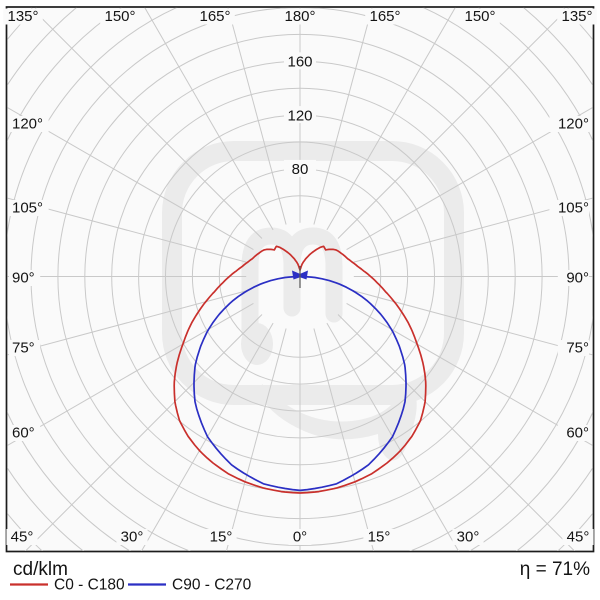  What do you see at coordinates (300, 383) in the screenshot?
I see `c90-c270-curve` at bounding box center [300, 383].